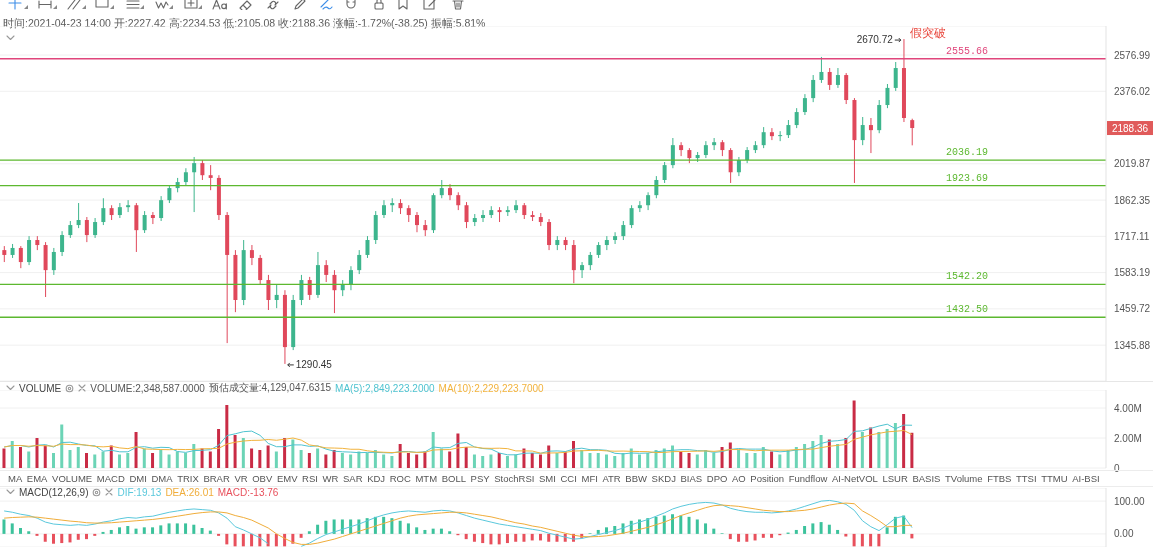 This screenshot has width=1153, height=547. What do you see at coordinates (458, 442) in the screenshot?
I see `line-series` at bounding box center [458, 442].